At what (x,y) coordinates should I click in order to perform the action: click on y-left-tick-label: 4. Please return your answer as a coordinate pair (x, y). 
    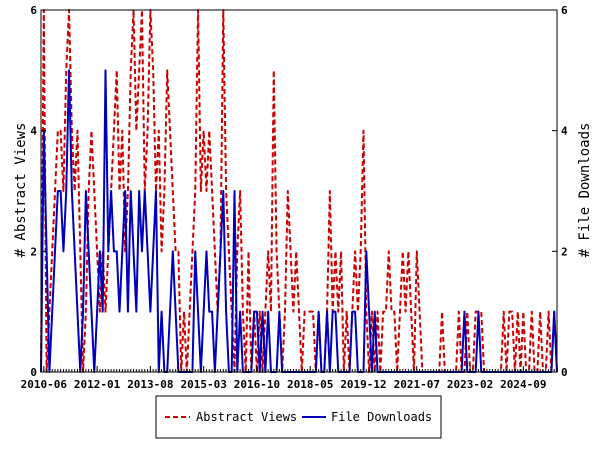
    Looking at the image, I should click on (33, 131).